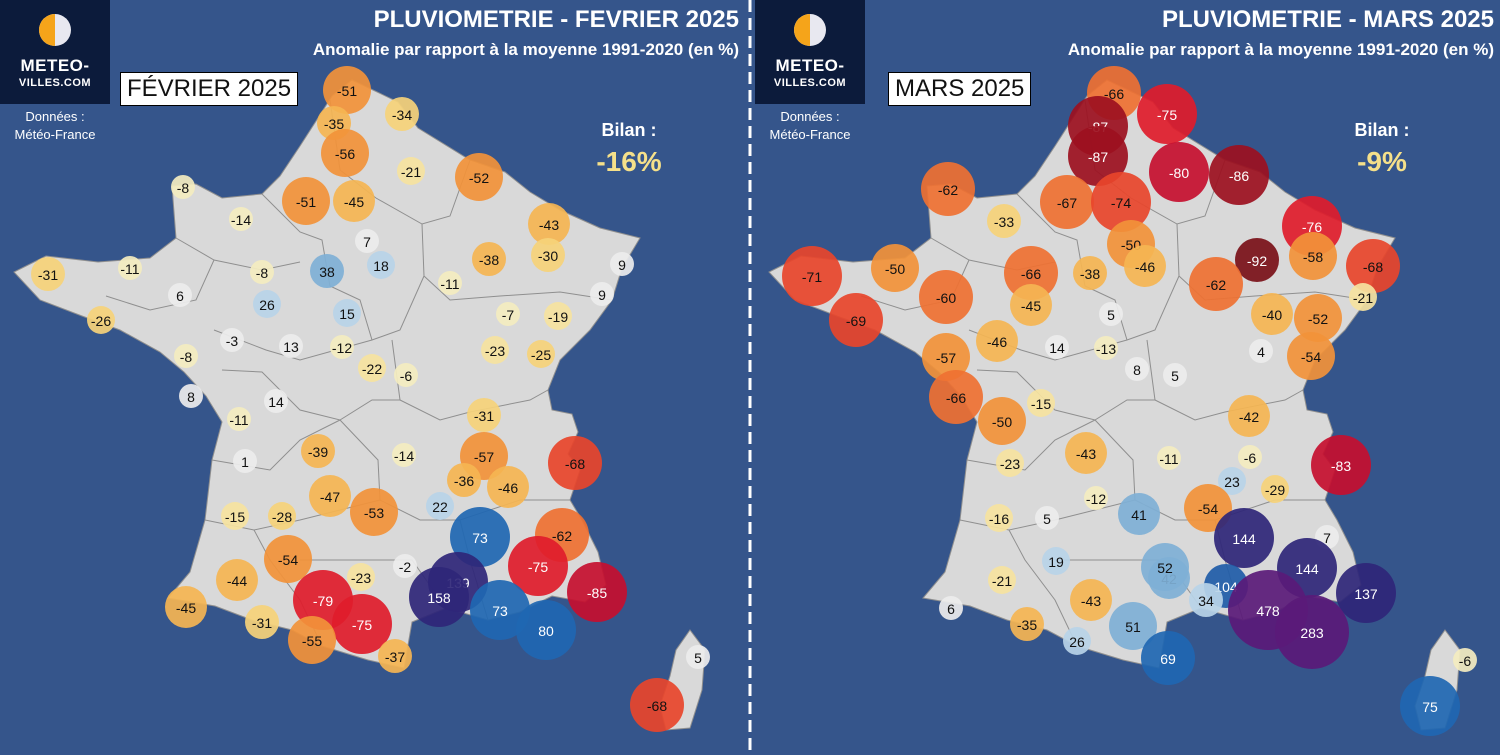 This screenshot has width=1500, height=755. I want to click on station-bubble: -66, so click(956, 397).